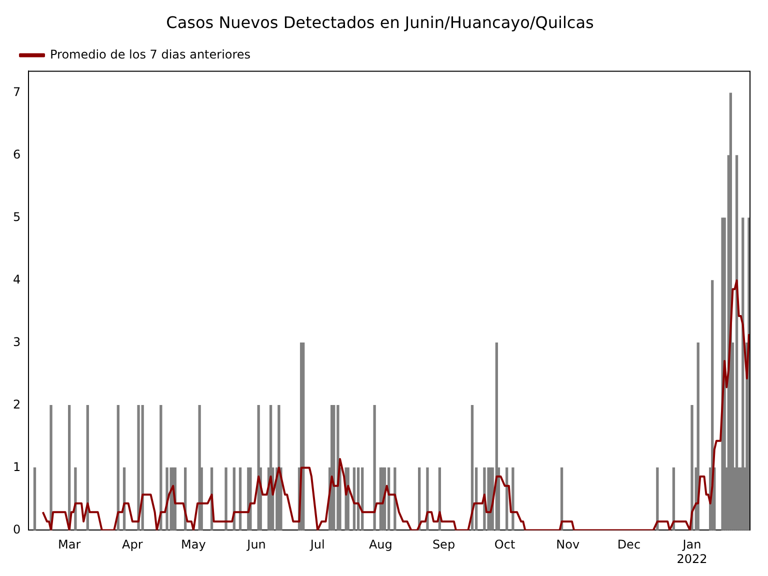 This screenshot has height=576, width=768. Describe the element at coordinates (16, 341) in the screenshot. I see `y-tick-label: 3` at that location.